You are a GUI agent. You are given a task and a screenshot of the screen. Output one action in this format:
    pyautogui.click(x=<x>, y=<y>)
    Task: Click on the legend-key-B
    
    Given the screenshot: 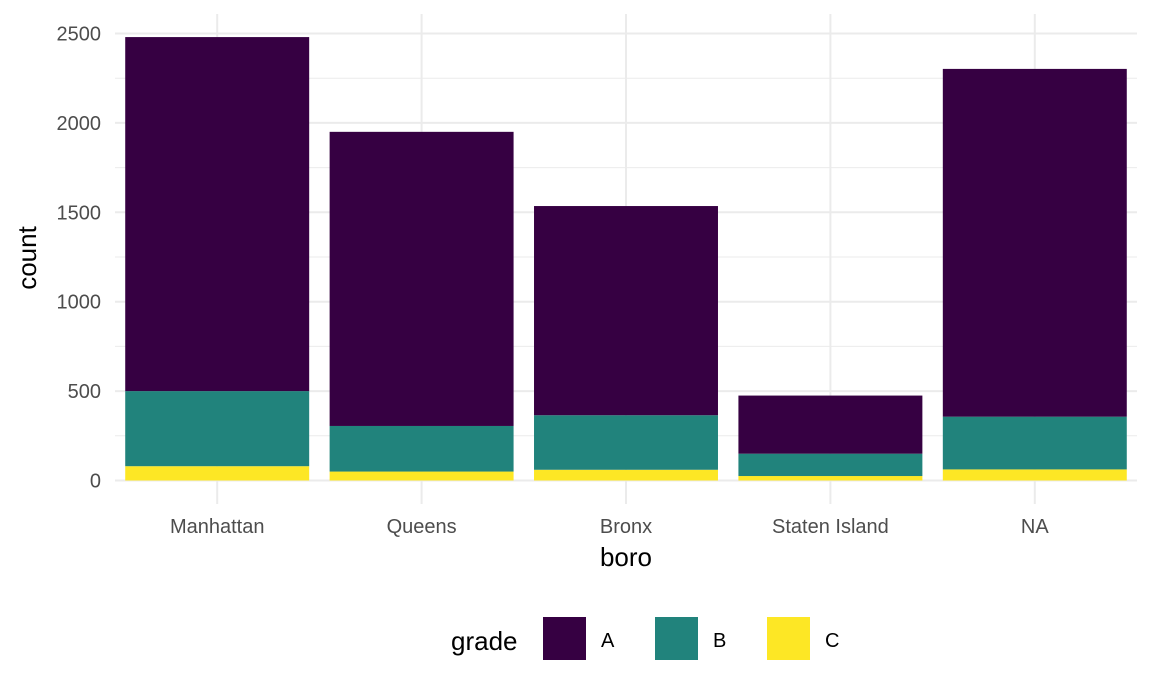 What is the action you would take?
    pyautogui.click(x=676, y=638)
    